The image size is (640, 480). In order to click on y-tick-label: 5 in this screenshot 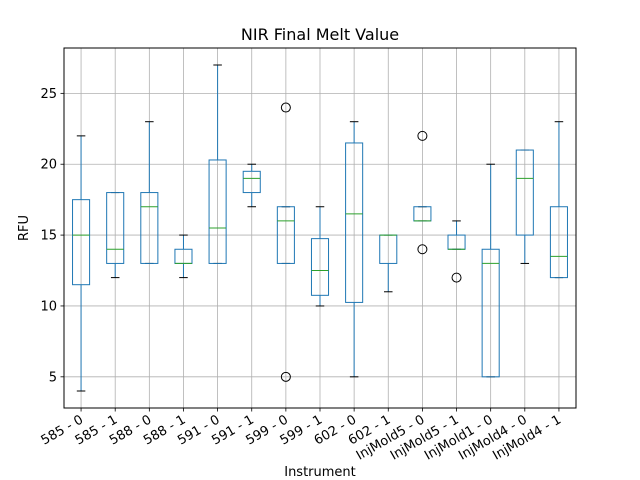, I will do `click(53, 377)`.